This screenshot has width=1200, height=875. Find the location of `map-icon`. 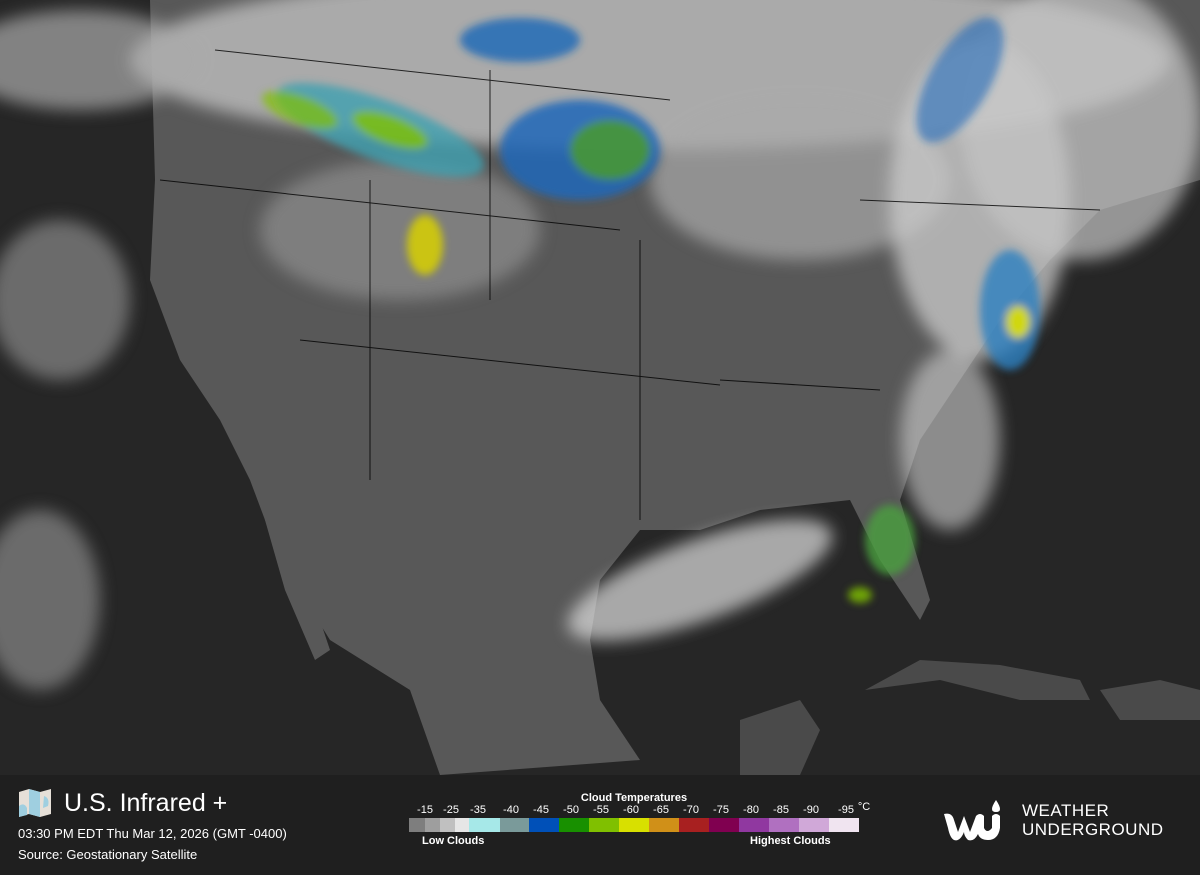

map-icon is located at coordinates (35, 803).